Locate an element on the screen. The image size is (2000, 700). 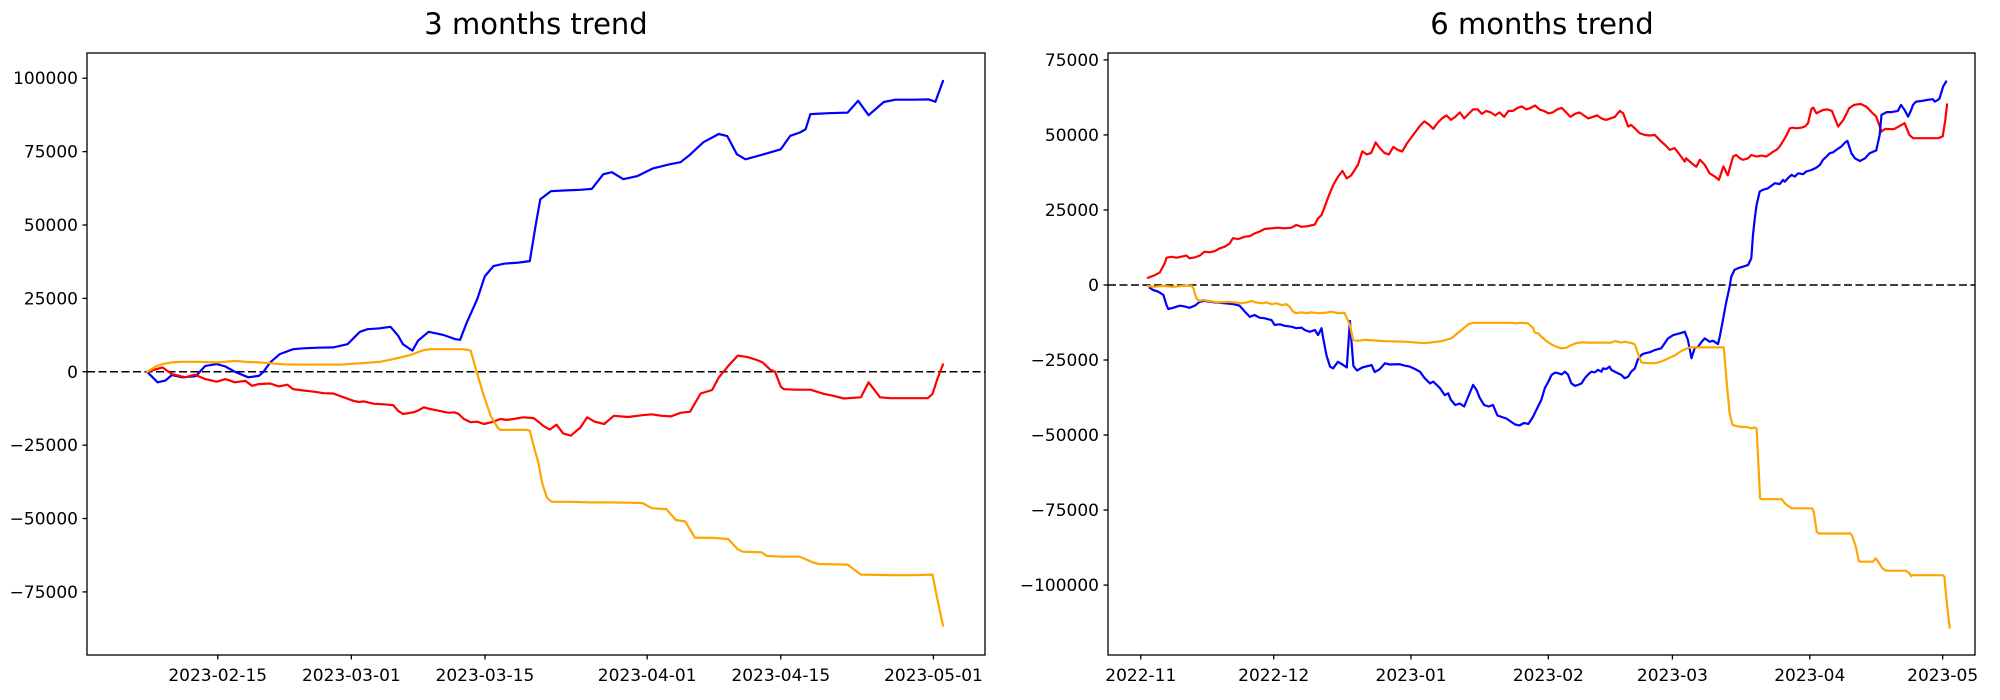
x-tick-label: 2023-01 is located at coordinates (1411, 676).